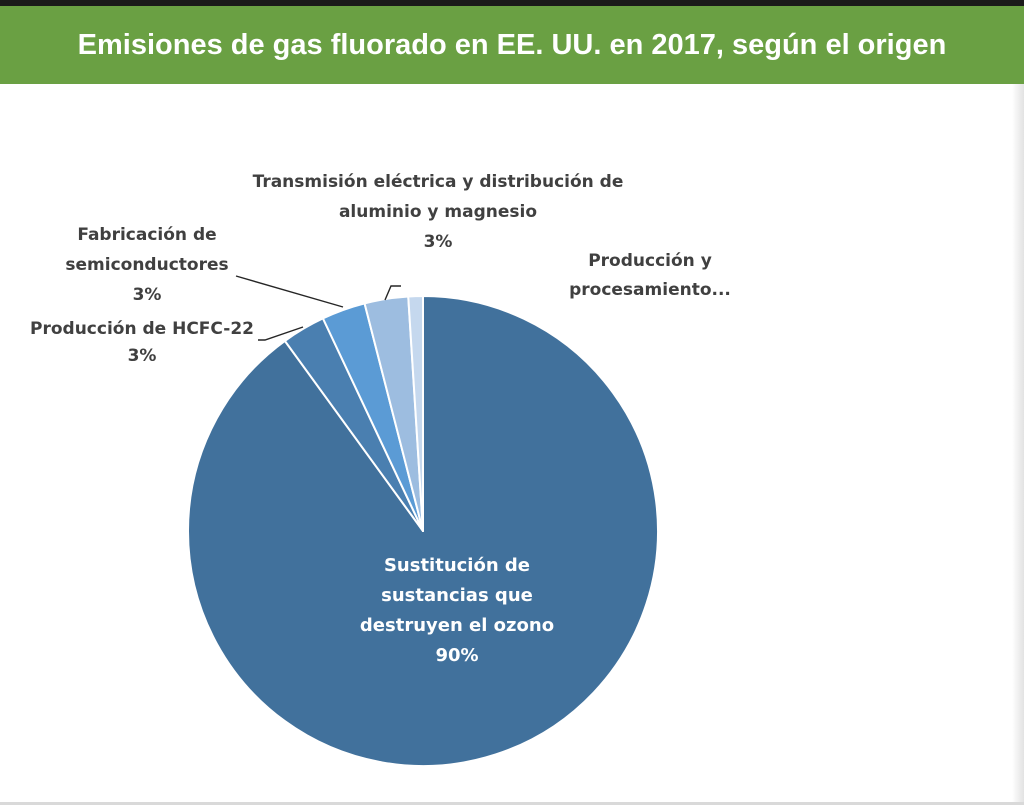 This screenshot has width=1024, height=805. What do you see at coordinates (512, 803) in the screenshot?
I see `bottom-divider` at bounding box center [512, 803].